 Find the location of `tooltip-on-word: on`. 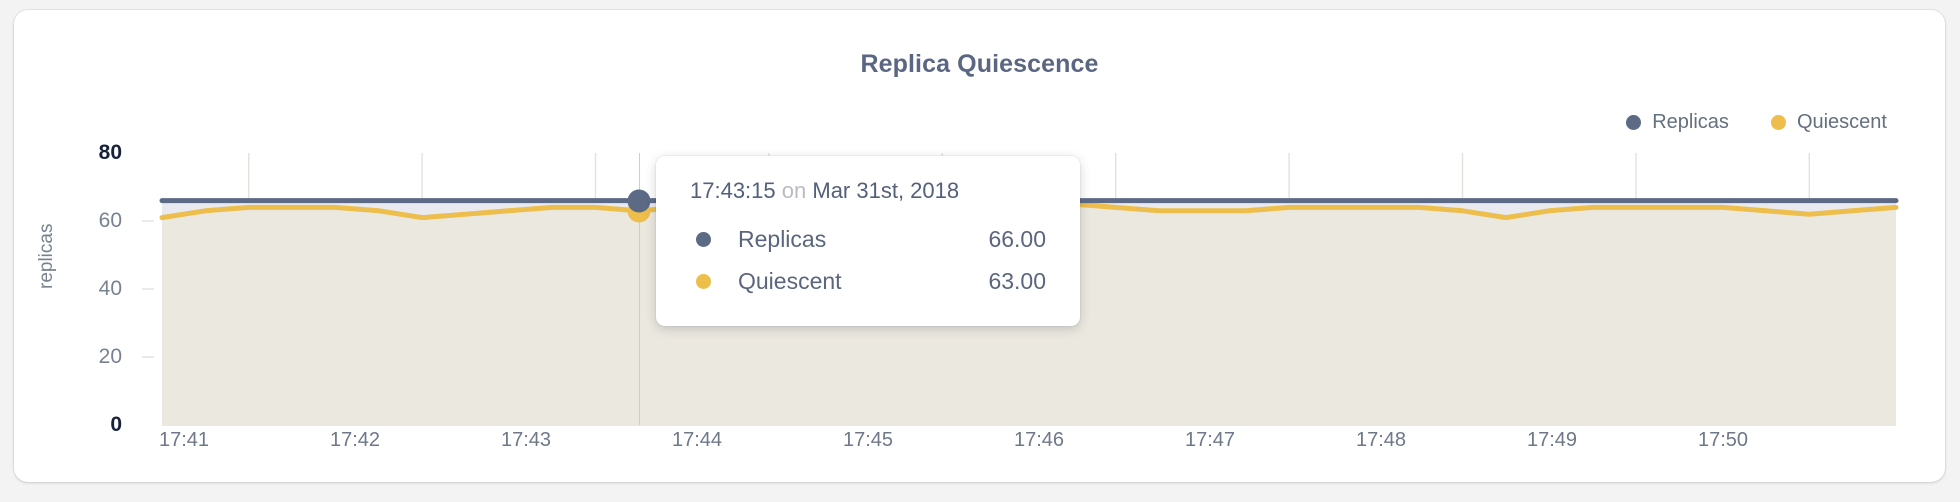

tooltip-on-word: on is located at coordinates (794, 190).